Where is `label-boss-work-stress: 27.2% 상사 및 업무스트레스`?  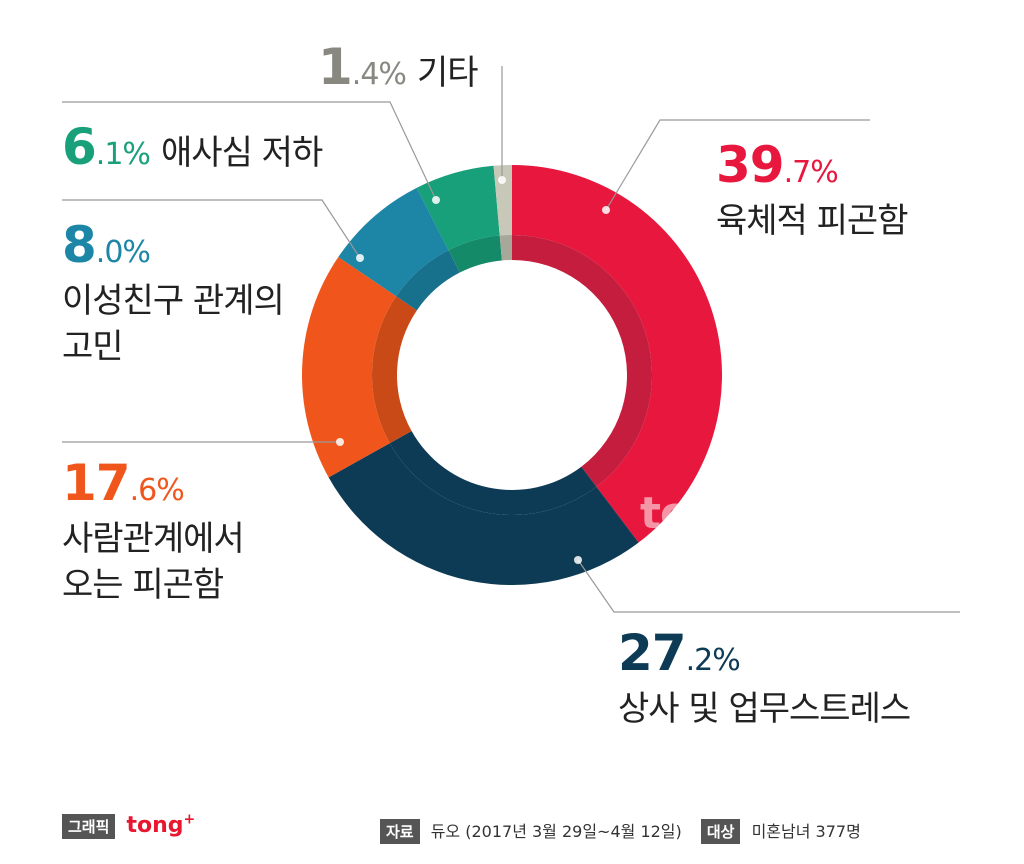 label-boss-work-stress: 27.2% 상사 및 업무스트레스 is located at coordinates (764, 678).